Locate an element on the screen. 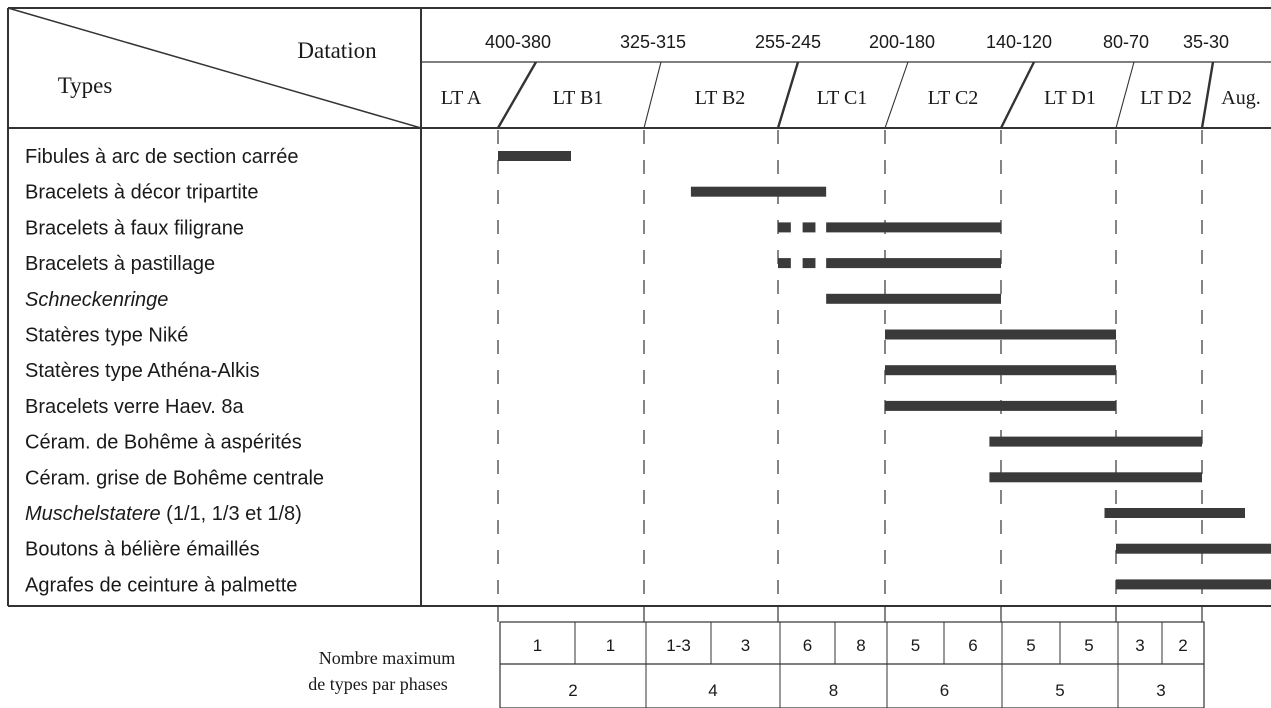  date-label: 140-120 is located at coordinates (1019, 42).